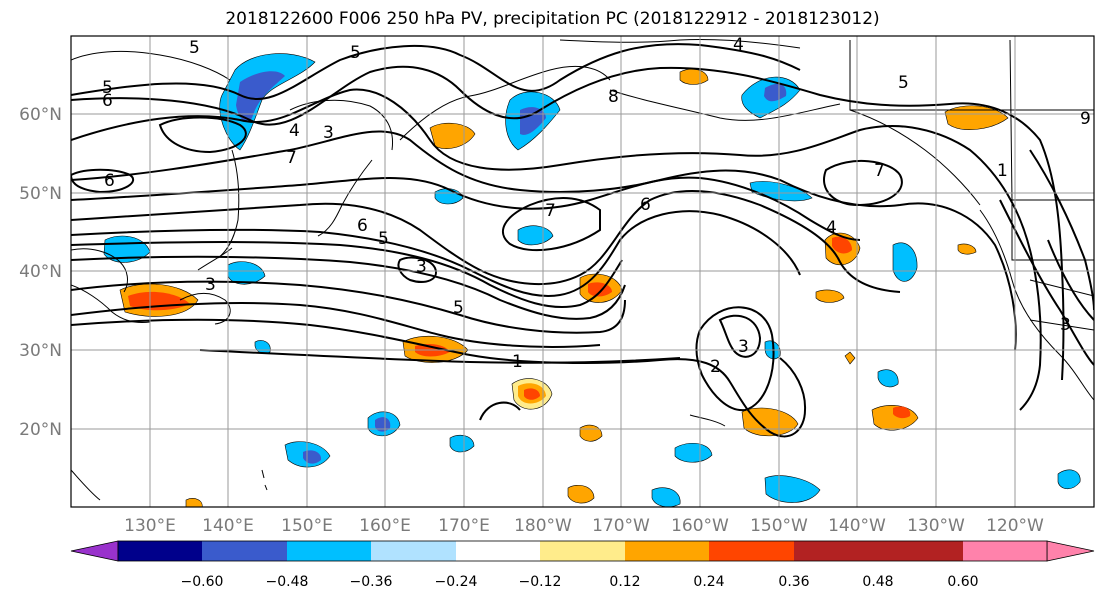 This screenshot has height=601, width=1105. Describe the element at coordinates (94, 551) in the screenshot. I see `colorbar-extend-low` at that location.